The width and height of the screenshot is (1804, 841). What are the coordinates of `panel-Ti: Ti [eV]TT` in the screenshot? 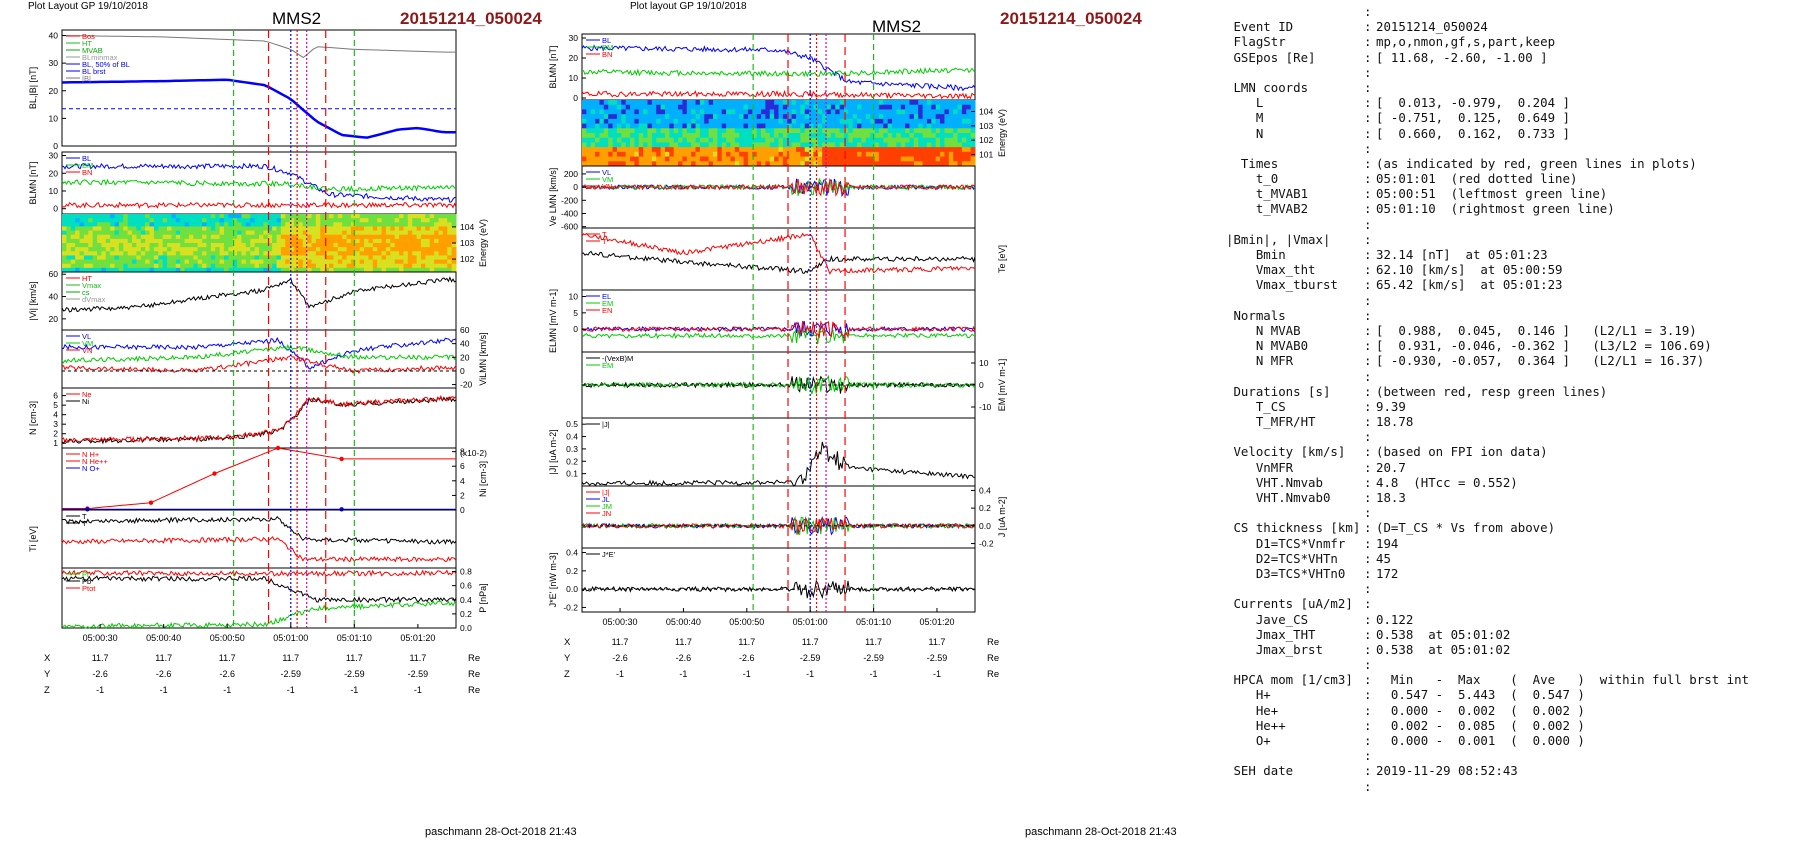 It's located at (242, 539).